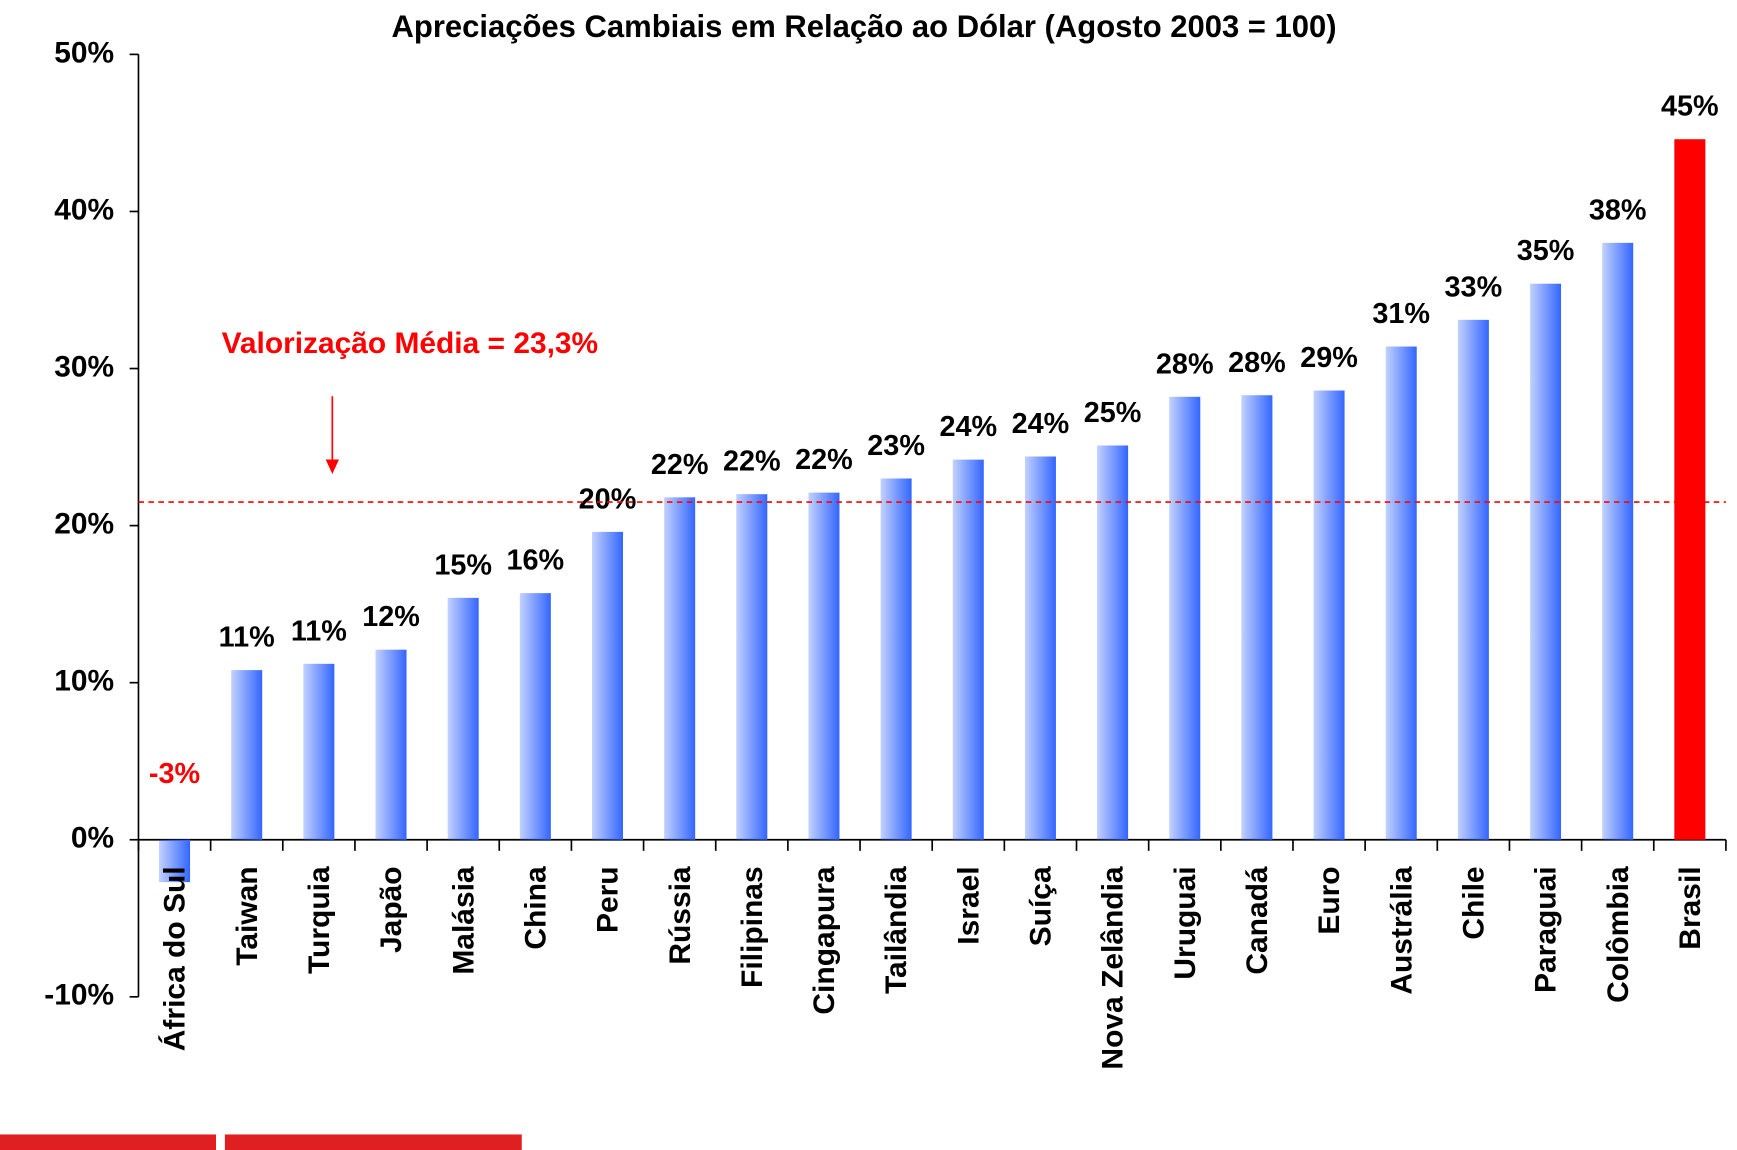  Describe the element at coordinates (968, 905) in the screenshot. I see `x-tick-label: Israel` at that location.